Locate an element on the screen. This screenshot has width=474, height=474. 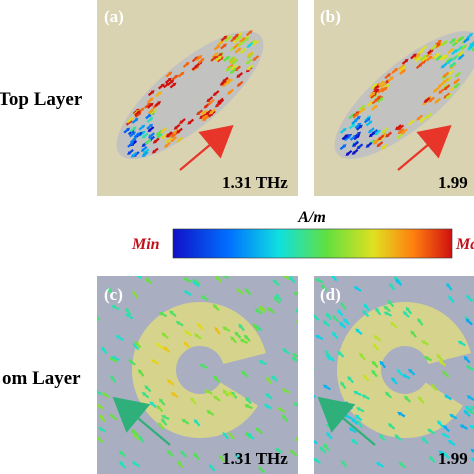
colorbar-min: Min is located at coordinates (145, 244).